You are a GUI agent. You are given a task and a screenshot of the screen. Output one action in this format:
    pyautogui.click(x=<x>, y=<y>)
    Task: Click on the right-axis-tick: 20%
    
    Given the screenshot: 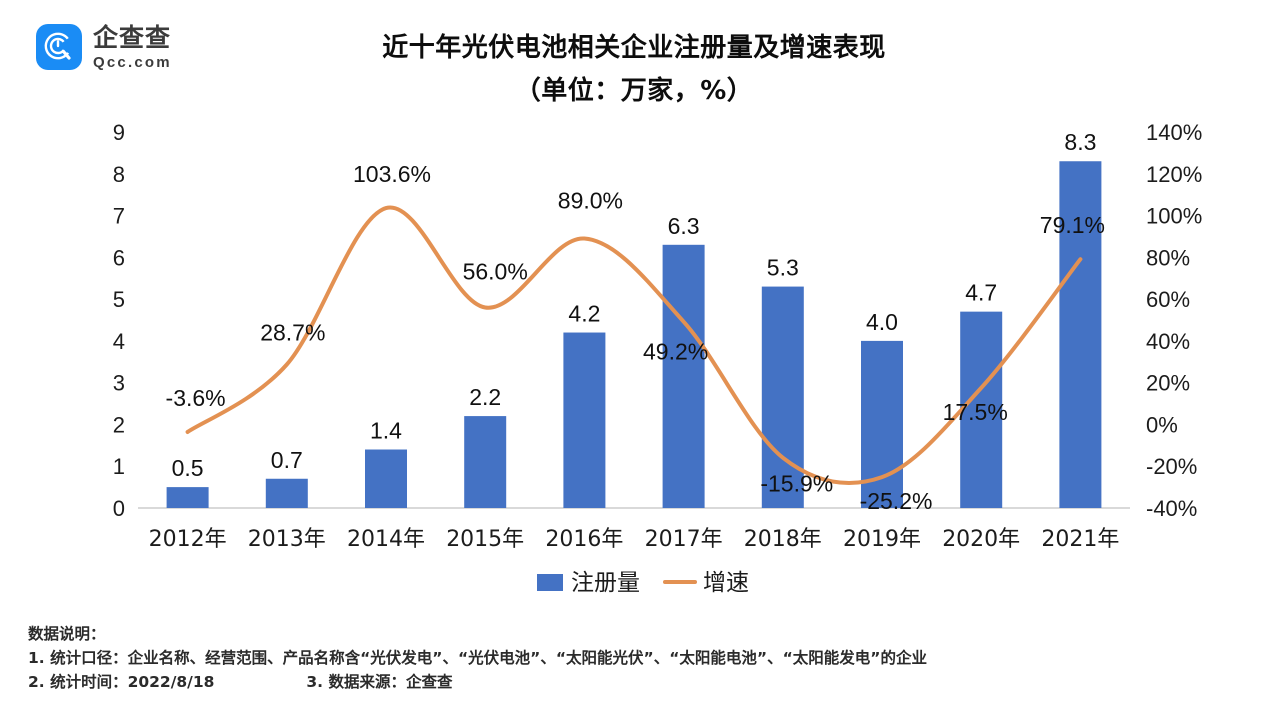 What is the action you would take?
    pyautogui.click(x=1168, y=383)
    